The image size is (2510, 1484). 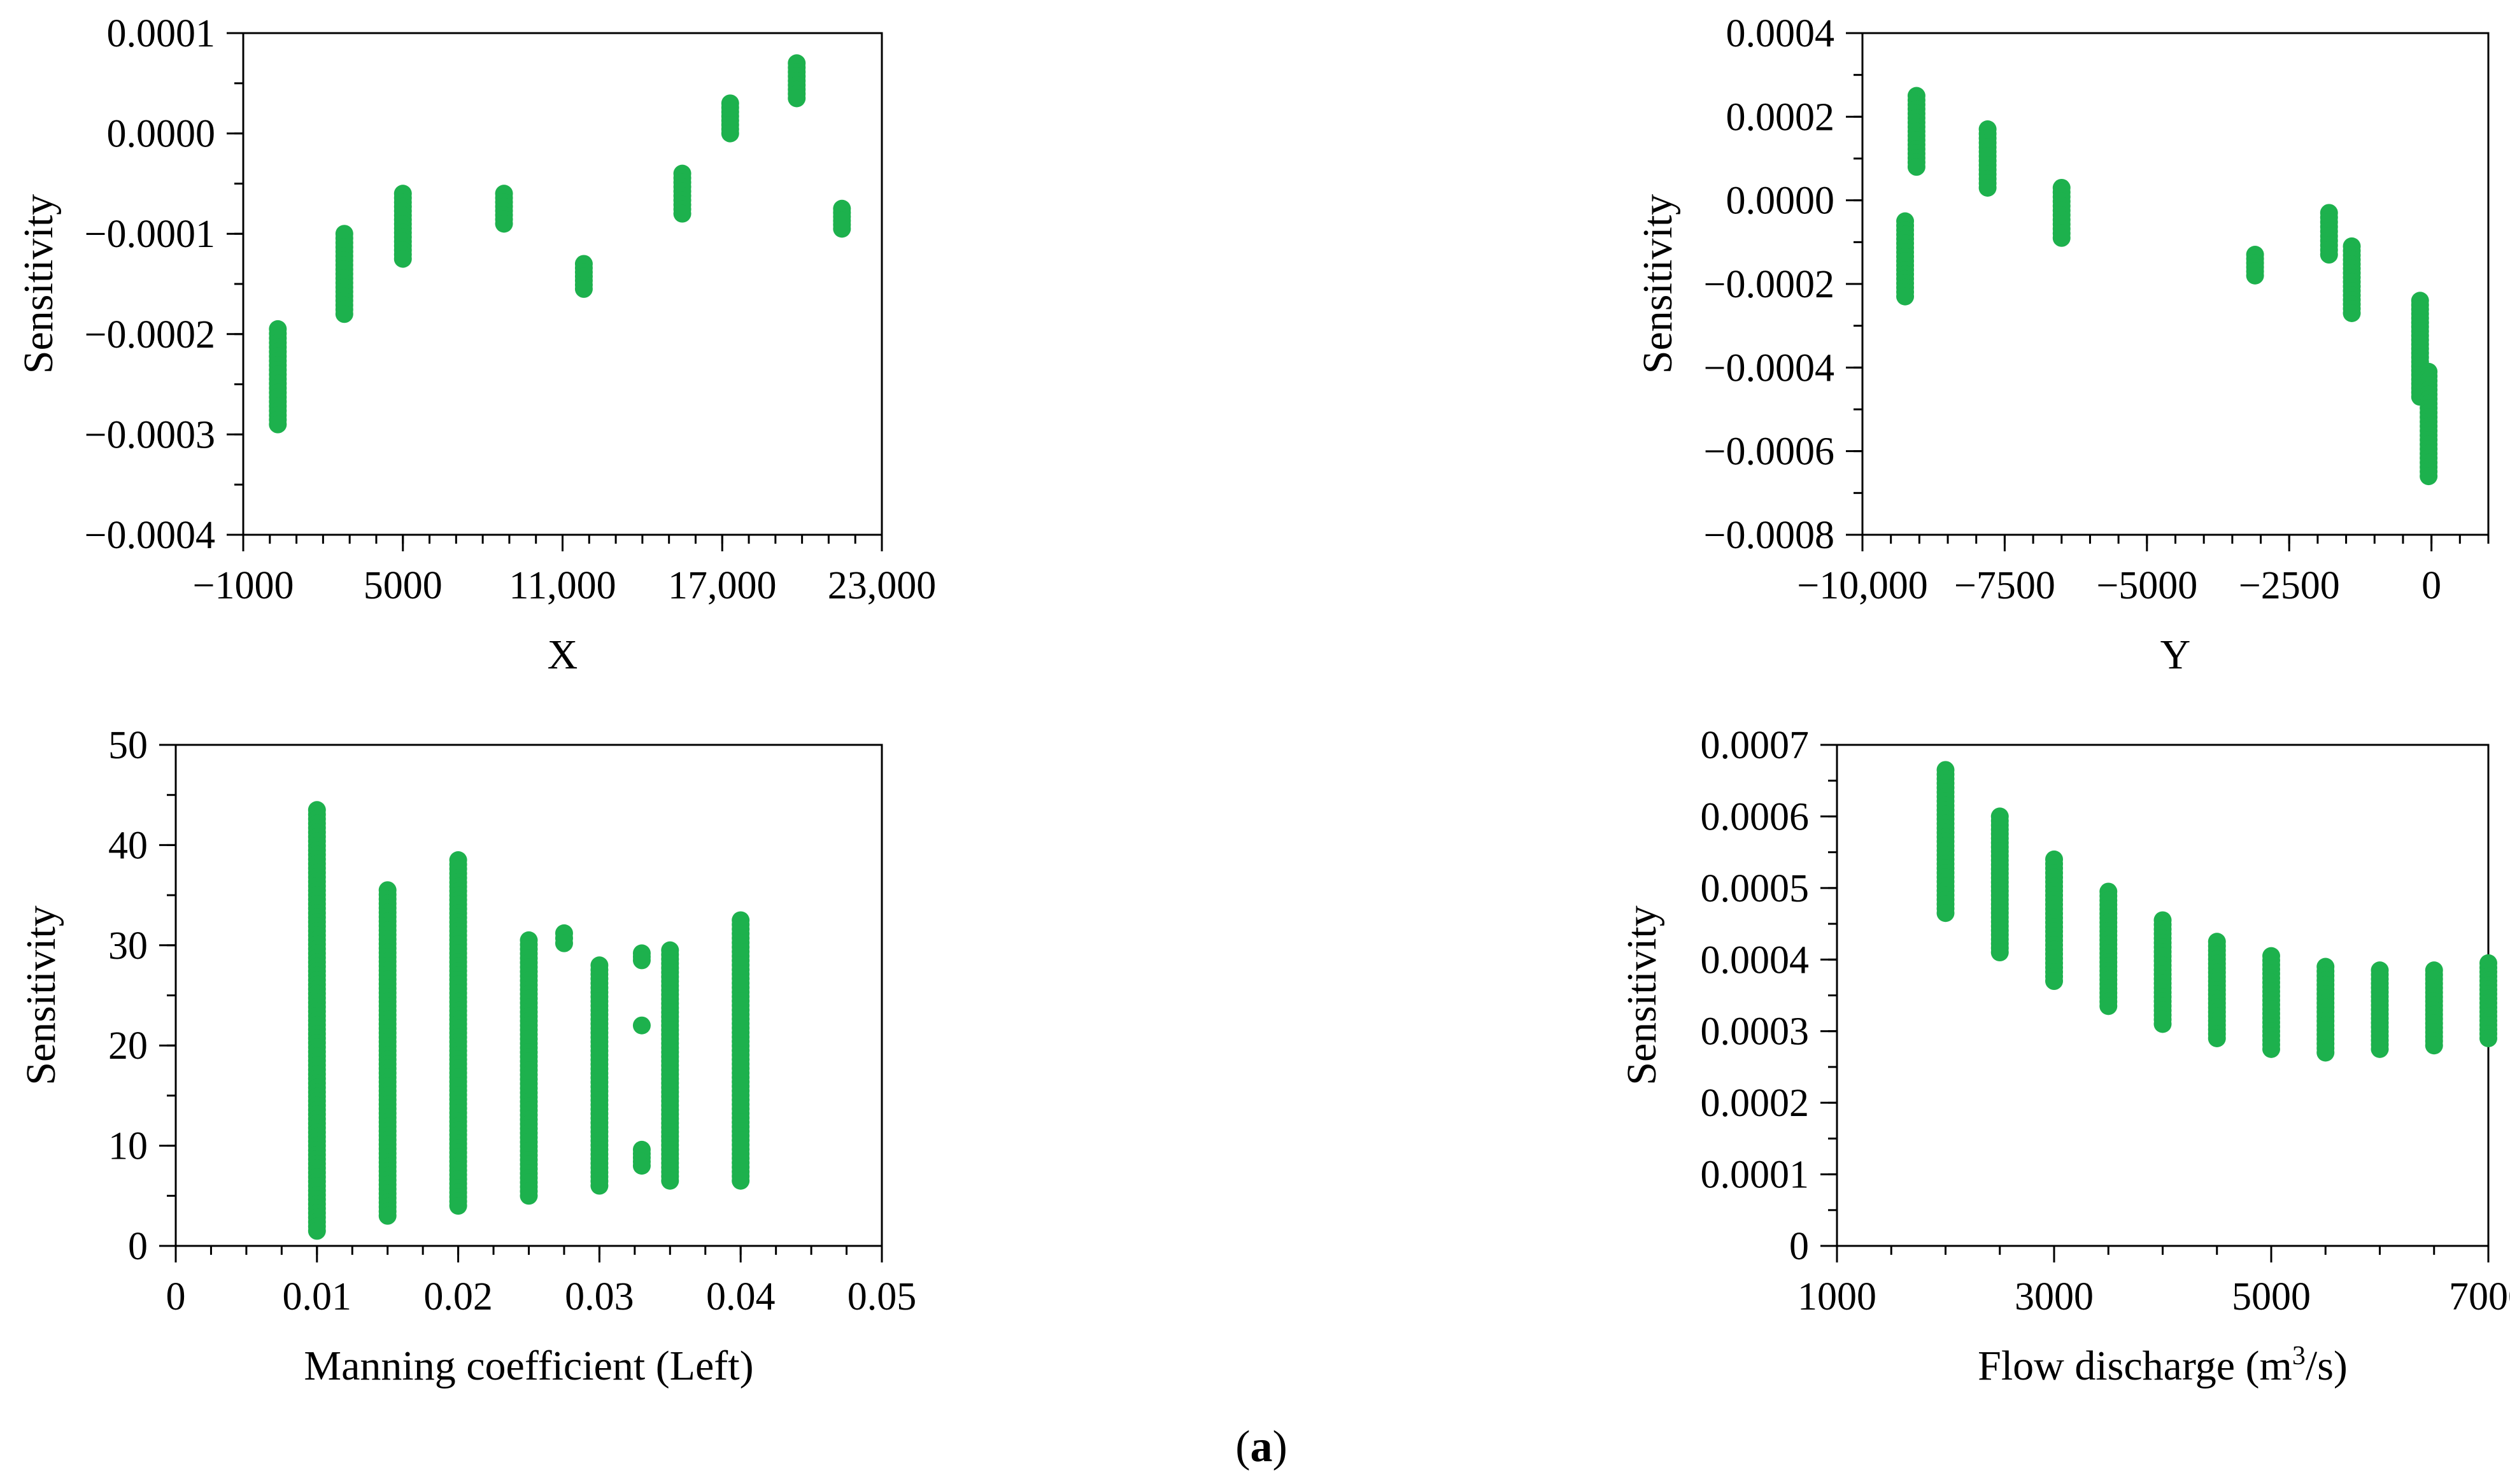 What do you see at coordinates (150, 434) in the screenshot?
I see `y-tick-label: −0.0003` at bounding box center [150, 434].